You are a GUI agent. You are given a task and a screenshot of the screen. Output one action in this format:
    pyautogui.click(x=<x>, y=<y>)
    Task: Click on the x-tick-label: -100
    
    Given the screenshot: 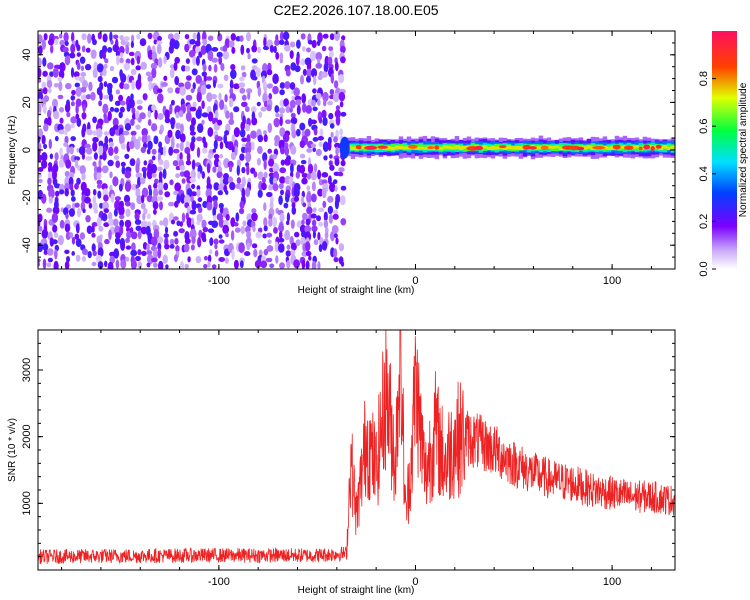 What is the action you would take?
    pyautogui.click(x=219, y=281)
    